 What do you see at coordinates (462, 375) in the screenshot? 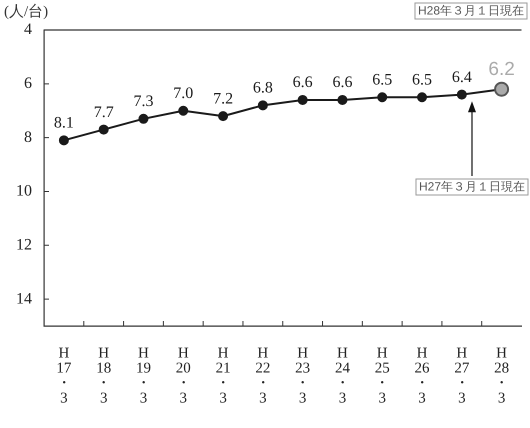
I see `x-tick-label: H 27 ・ 3` at bounding box center [462, 375].